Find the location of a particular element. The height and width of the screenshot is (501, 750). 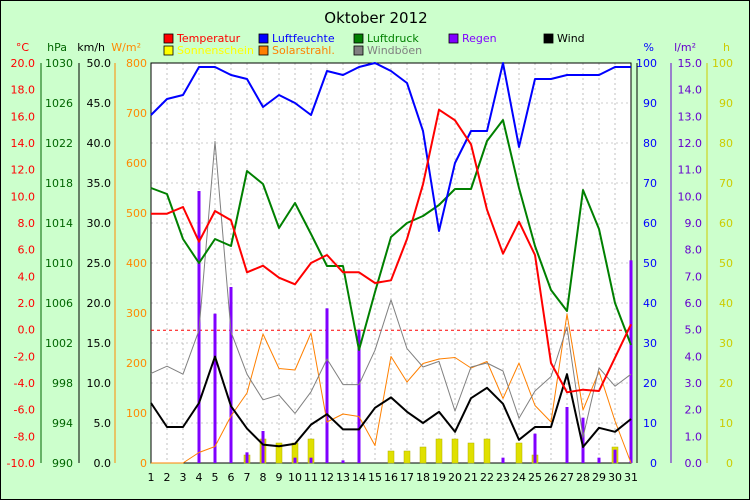

pressure-tick-label: 1022 is located at coordinates (59, 143).